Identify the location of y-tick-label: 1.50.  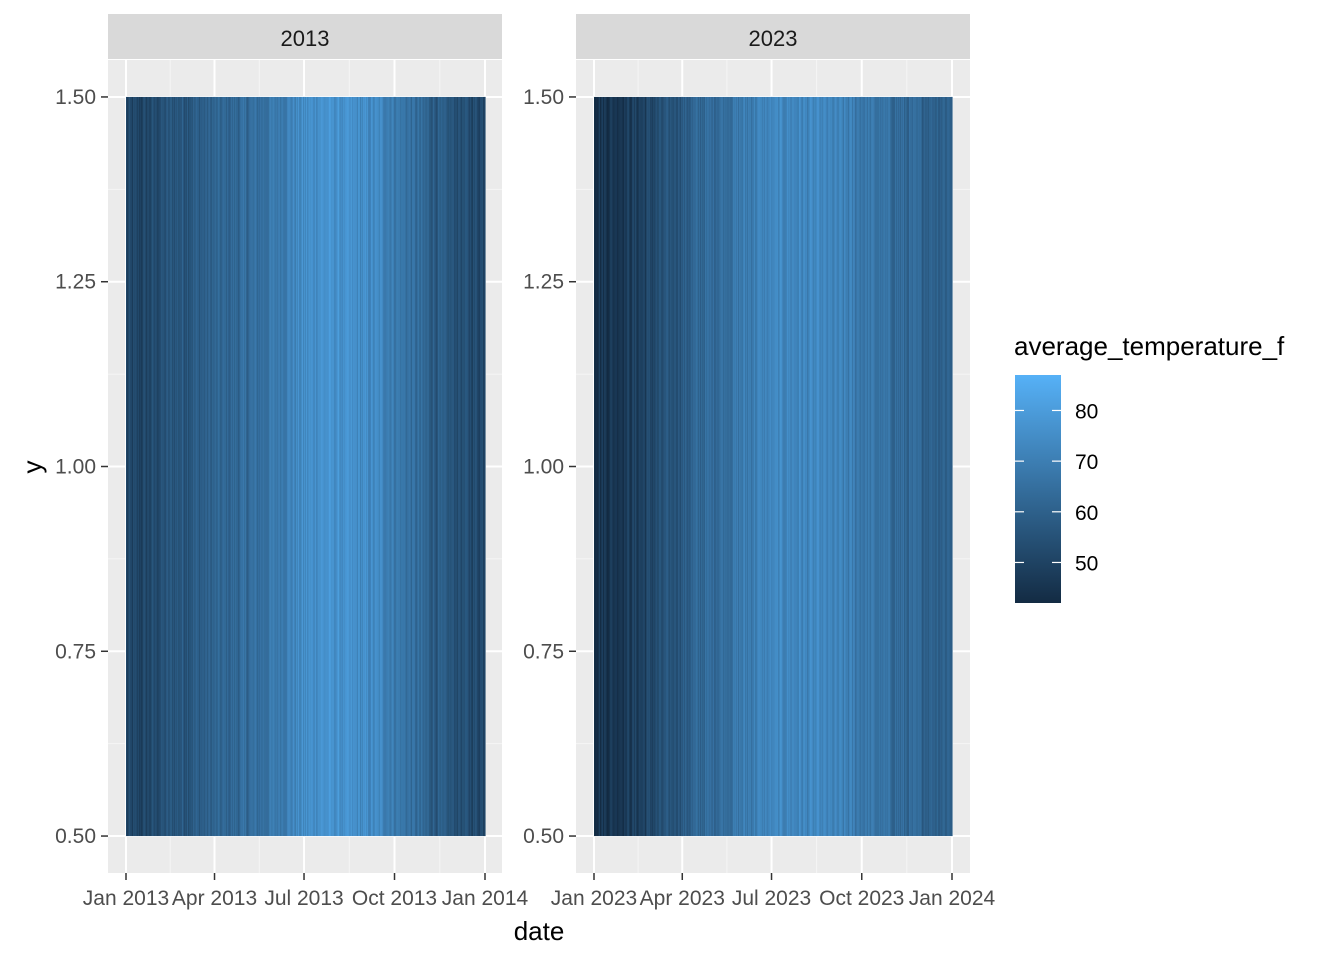
(543, 97).